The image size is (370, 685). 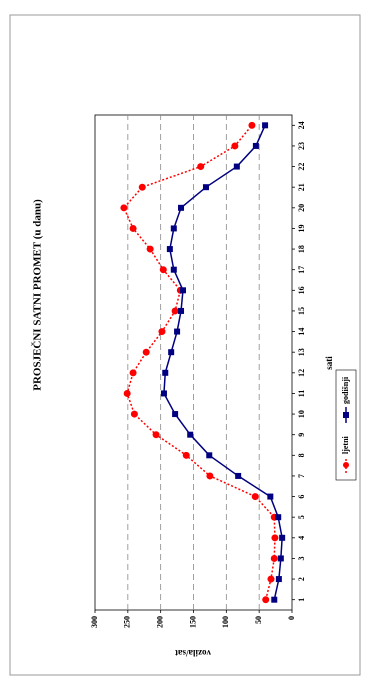 I want to click on x-tick-label: 21, so click(x=301, y=187).